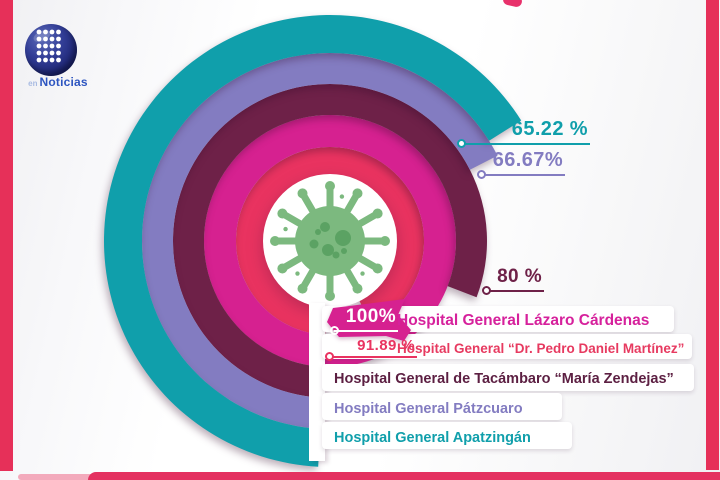 This screenshot has height=480, width=720. I want to click on hospital-name-patzcuaro: Hospital General Pátzcuaro, so click(428, 409).